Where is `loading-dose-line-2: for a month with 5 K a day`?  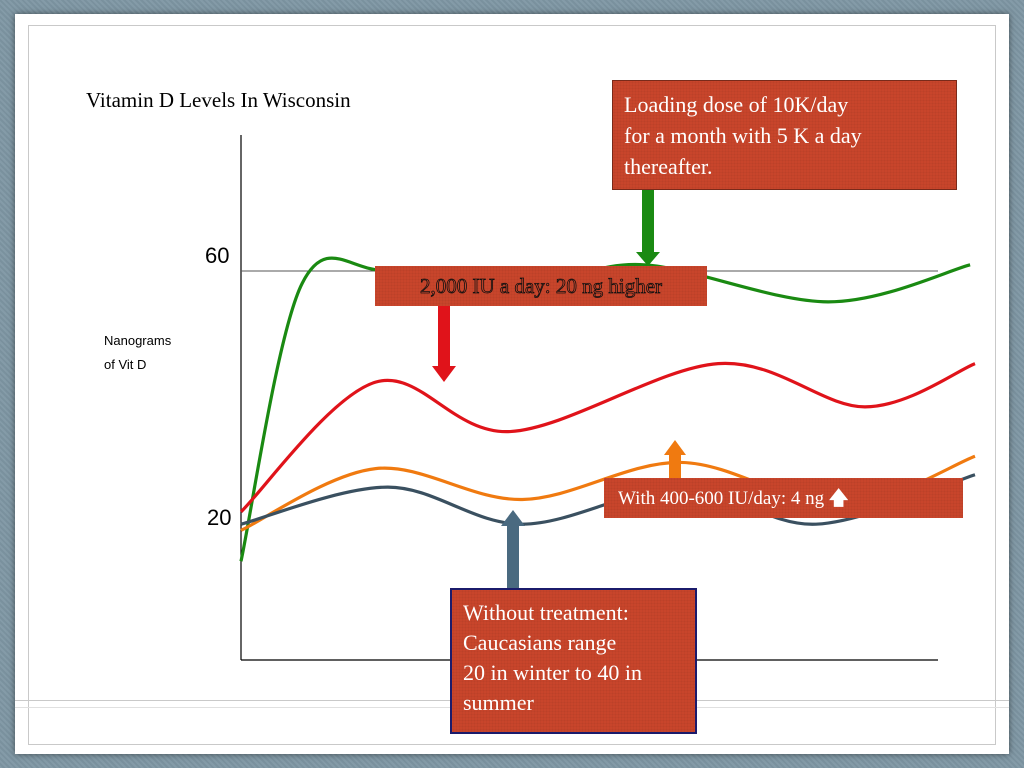 loading-dose-line-2: for a month with 5 K a day is located at coordinates (743, 135).